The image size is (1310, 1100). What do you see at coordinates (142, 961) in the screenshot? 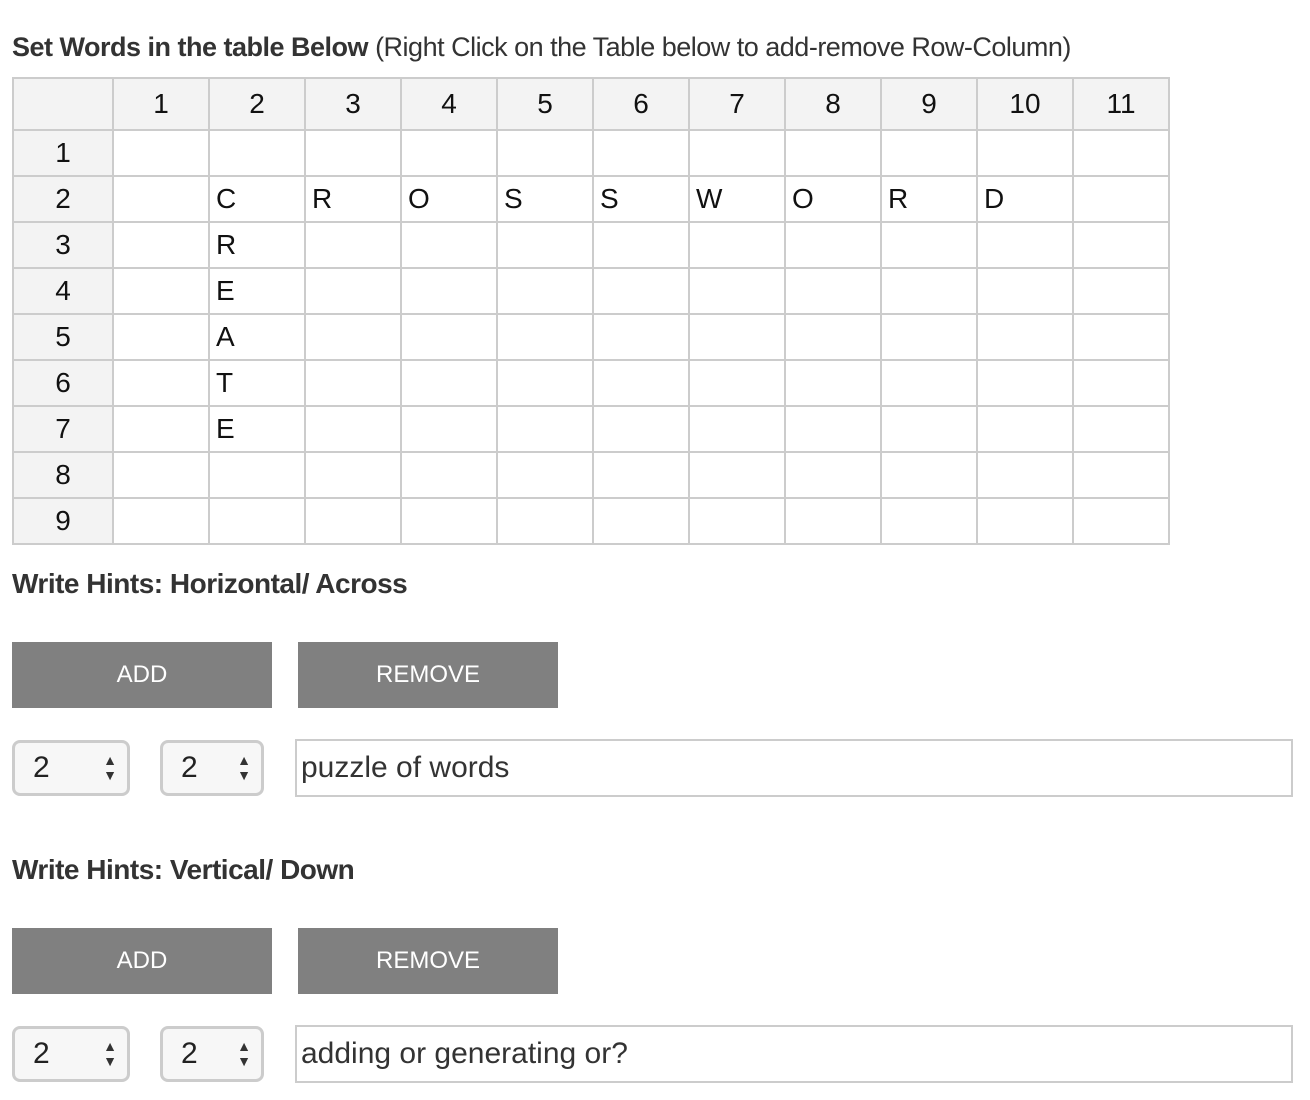
I see `down-add-button: ADD` at bounding box center [142, 961].